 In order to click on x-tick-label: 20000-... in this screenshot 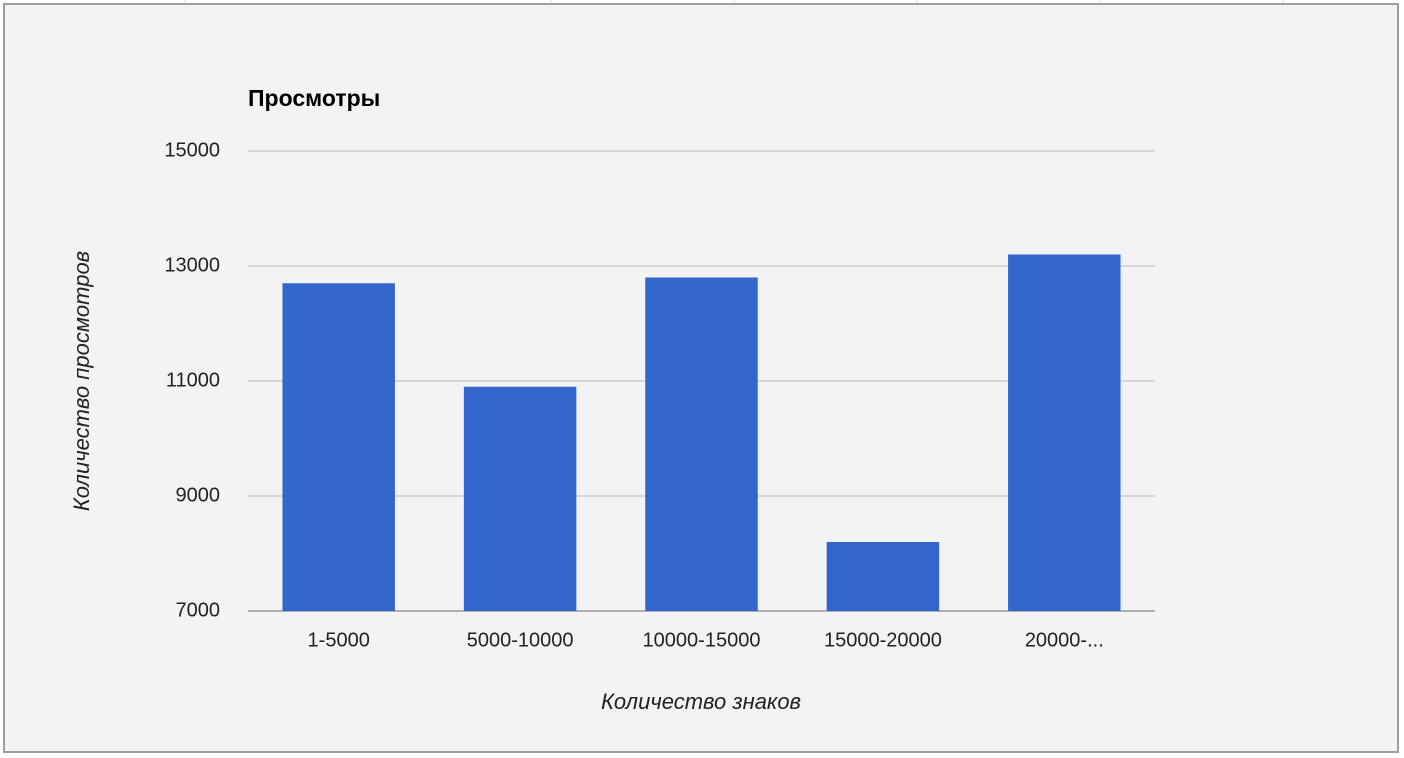, I will do `click(1064, 640)`.